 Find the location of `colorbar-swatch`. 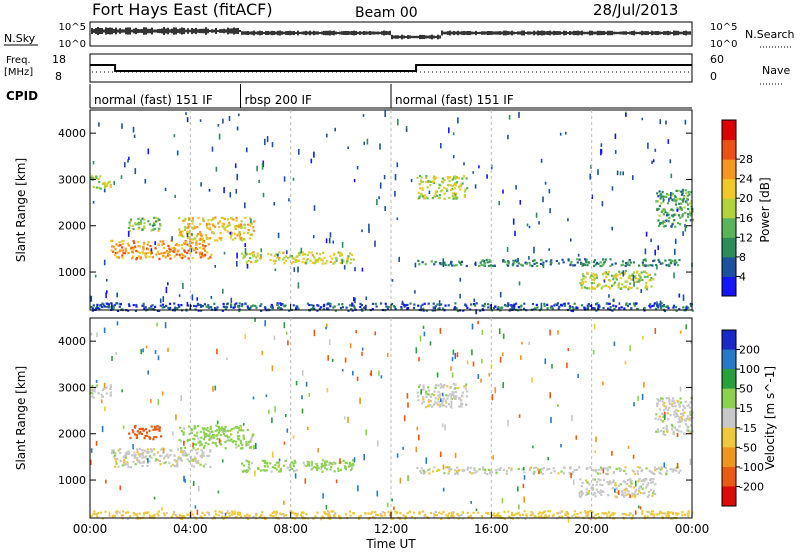

colorbar-swatch is located at coordinates (729, 340).